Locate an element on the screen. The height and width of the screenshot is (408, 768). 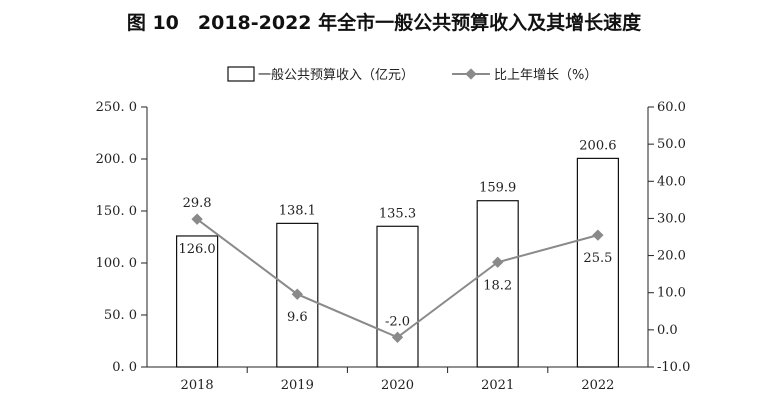
line-value-label: -2.0 is located at coordinates (397, 321).